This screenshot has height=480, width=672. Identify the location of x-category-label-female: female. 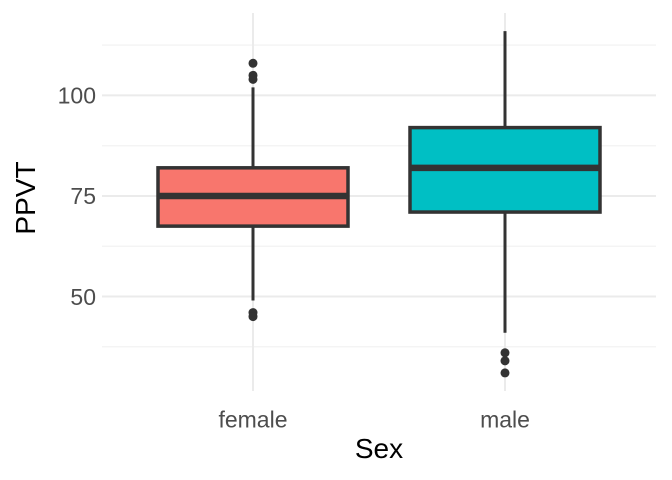
(252, 419).